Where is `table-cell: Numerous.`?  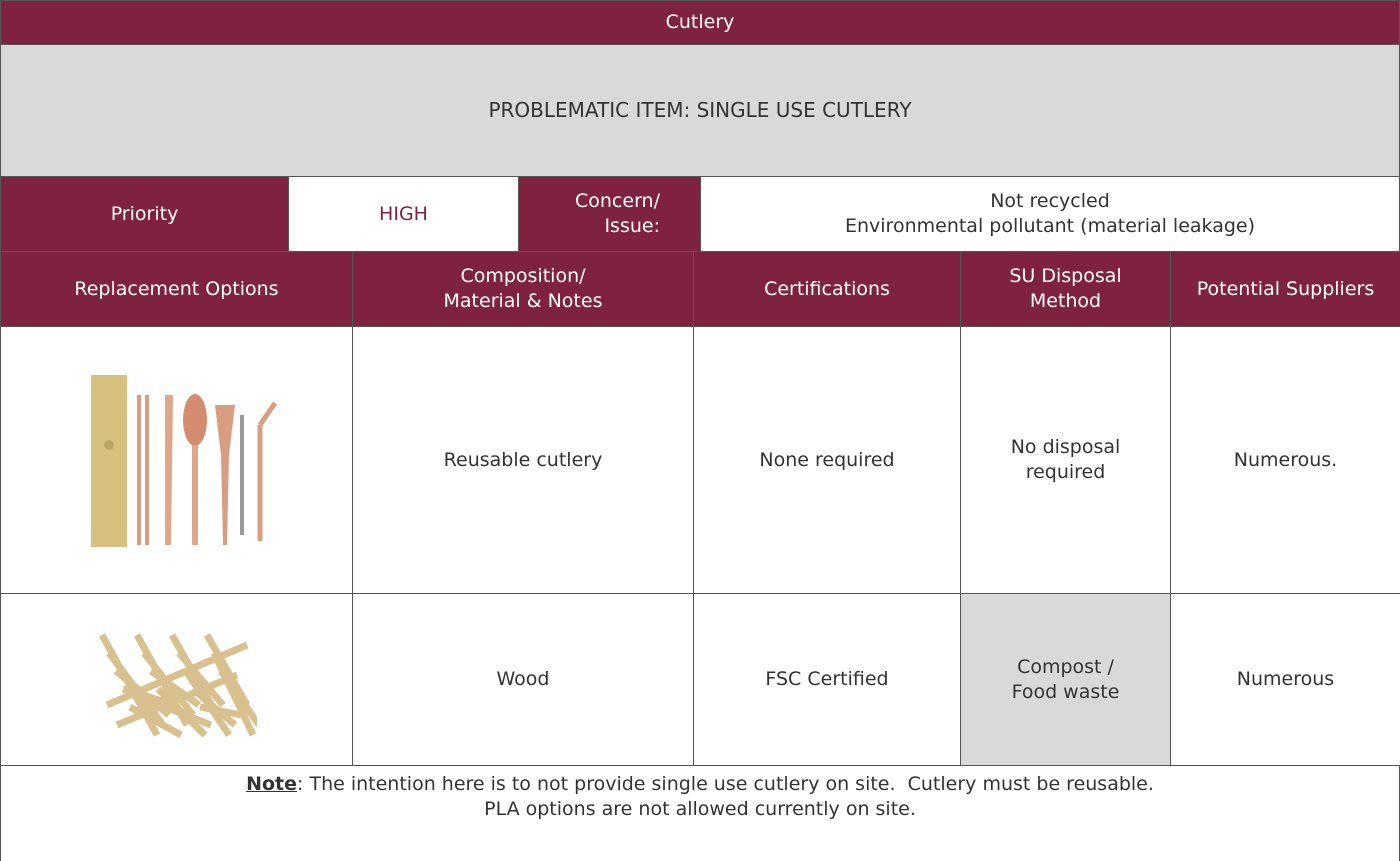 table-cell: Numerous. is located at coordinates (1285, 460).